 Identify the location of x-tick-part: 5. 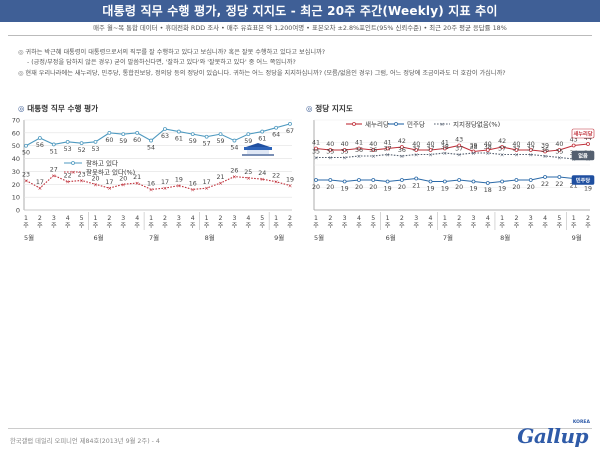
(262, 218).